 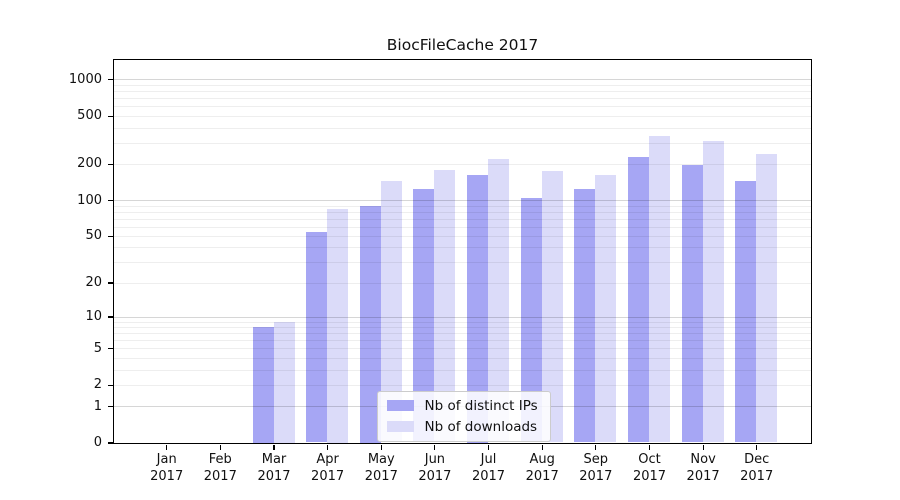 I want to click on x-tick-label-may: May 2017, so click(x=381, y=468).